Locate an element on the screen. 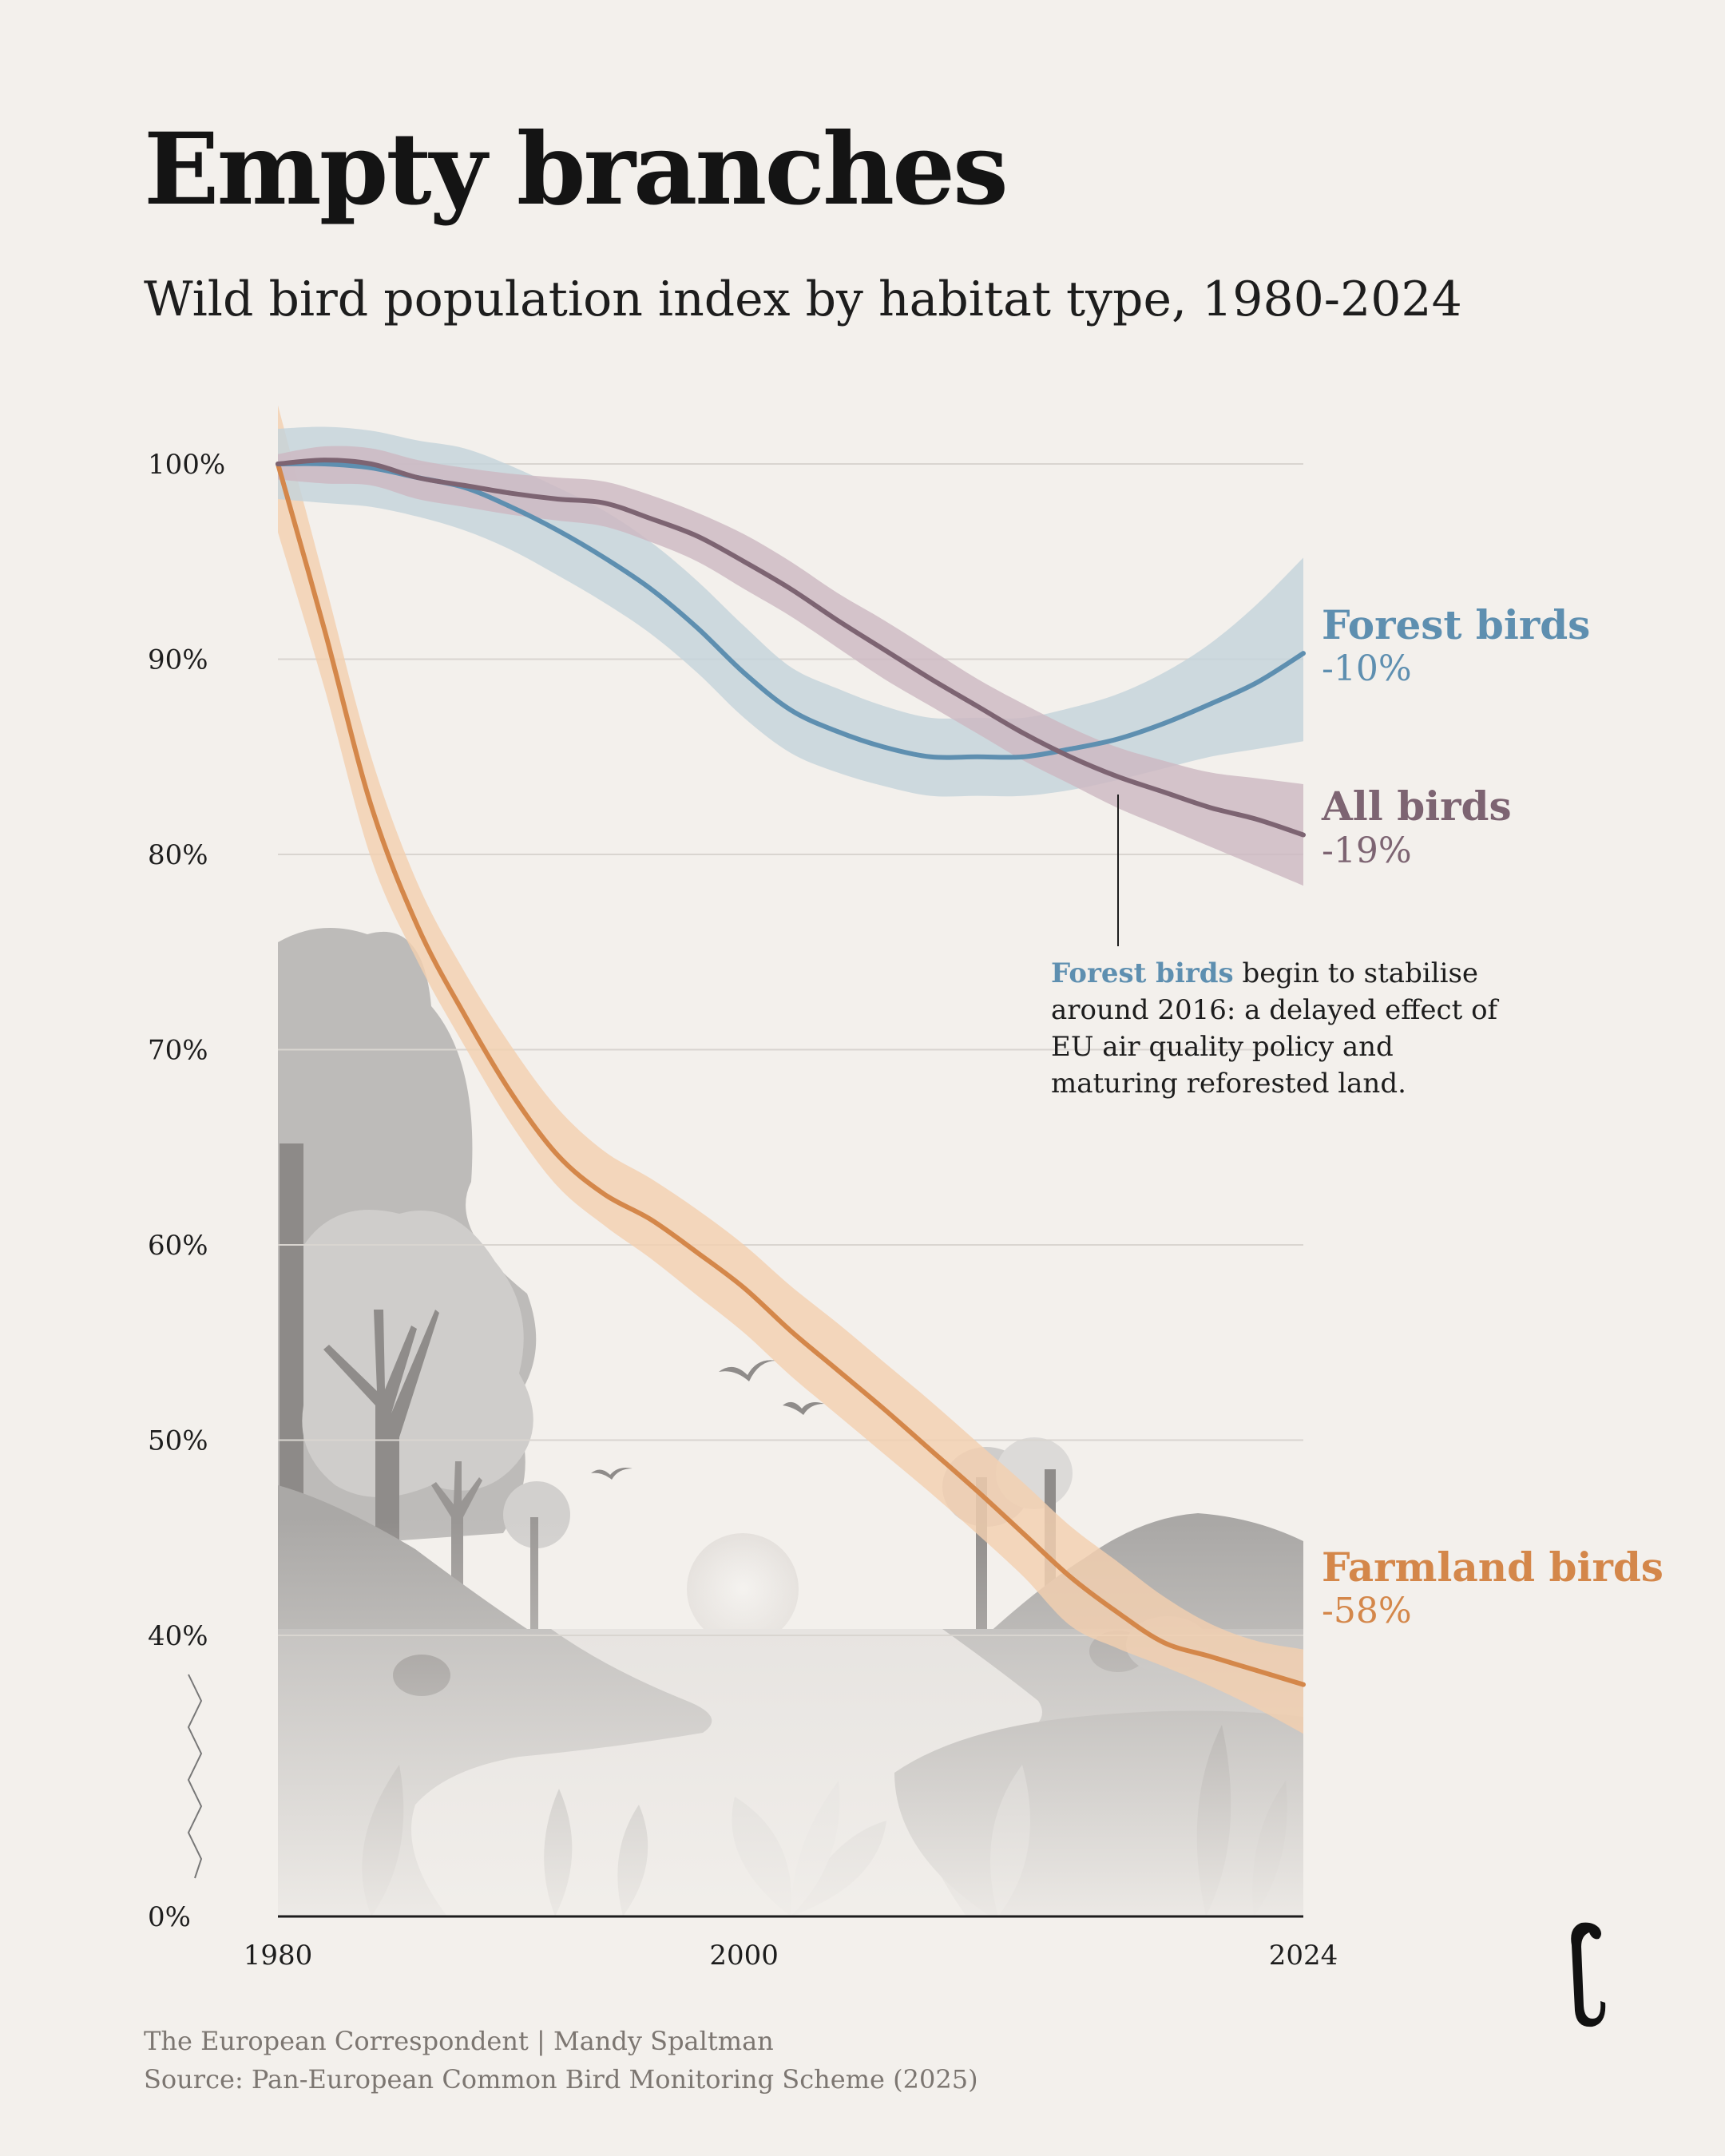  y-tick-label: 40% is located at coordinates (178, 1636).